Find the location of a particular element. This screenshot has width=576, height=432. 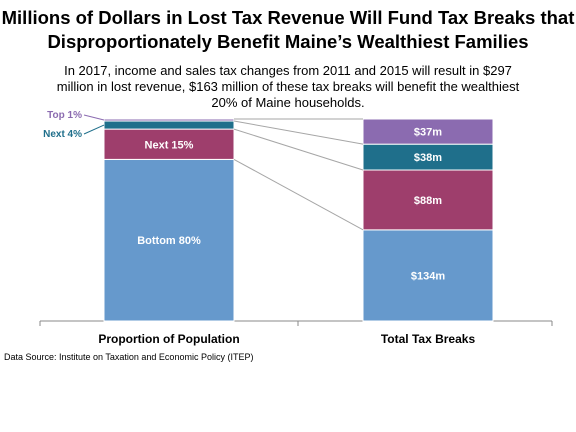

x-tick-label: Total Tax Breaks is located at coordinates (428, 339).